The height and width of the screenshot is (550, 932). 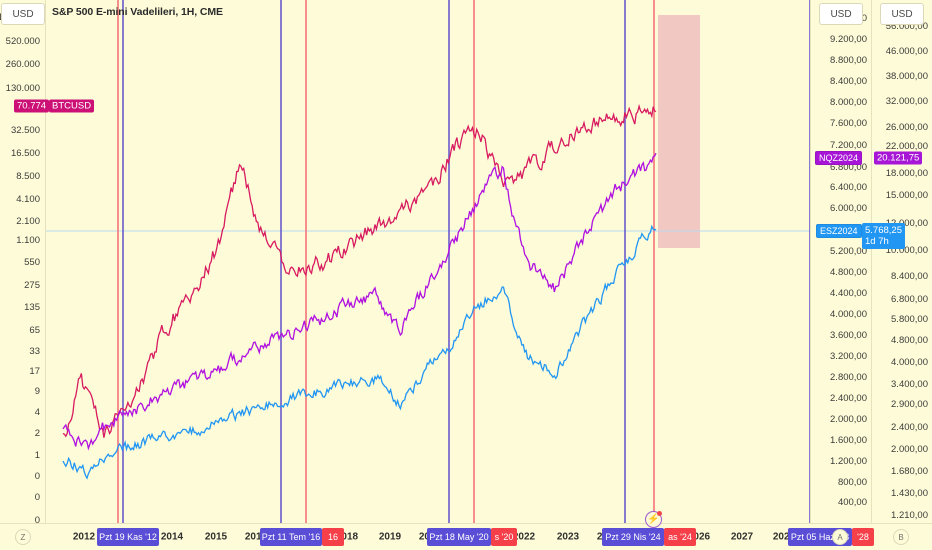 I want to click on axis-tick-label: 2.900,00, so click(x=909, y=404).